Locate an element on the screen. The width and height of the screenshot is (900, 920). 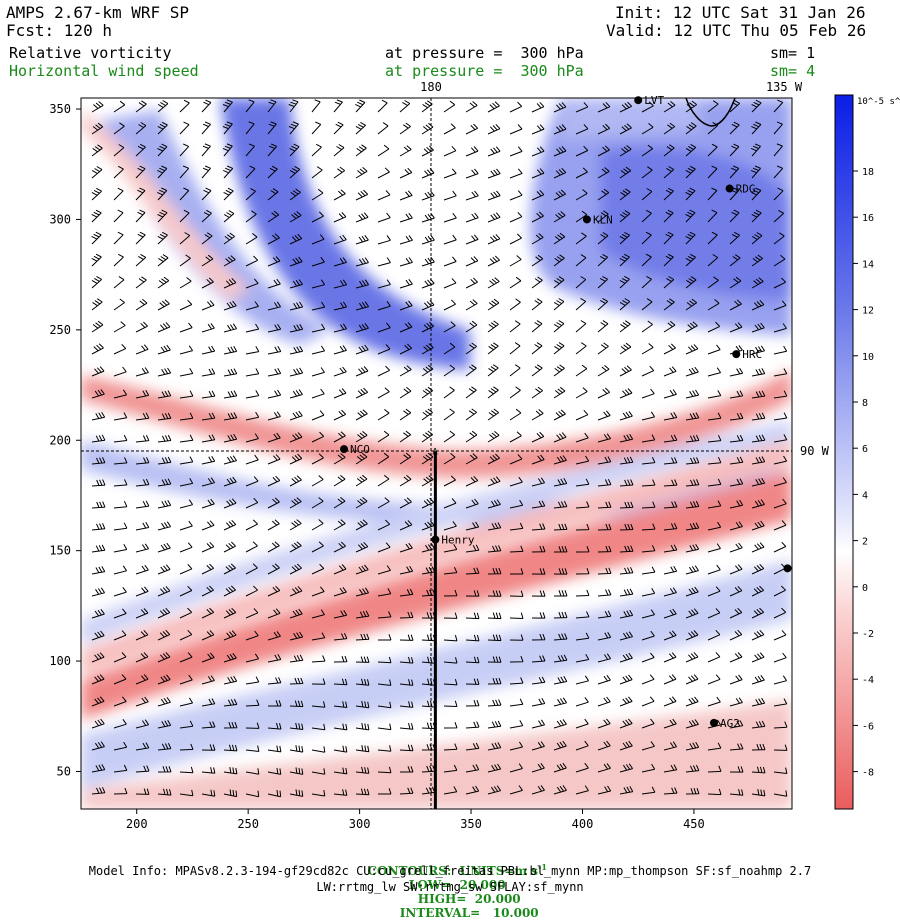
y-tick-label: 250 is located at coordinates (60, 330).